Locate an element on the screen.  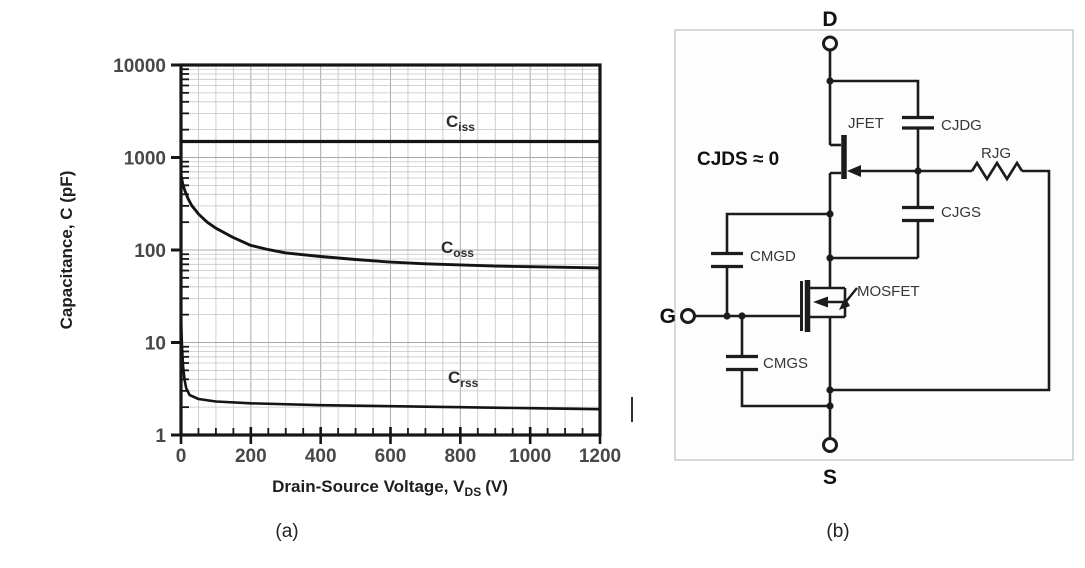
cmgs-branch-wire is located at coordinates (785, 362).